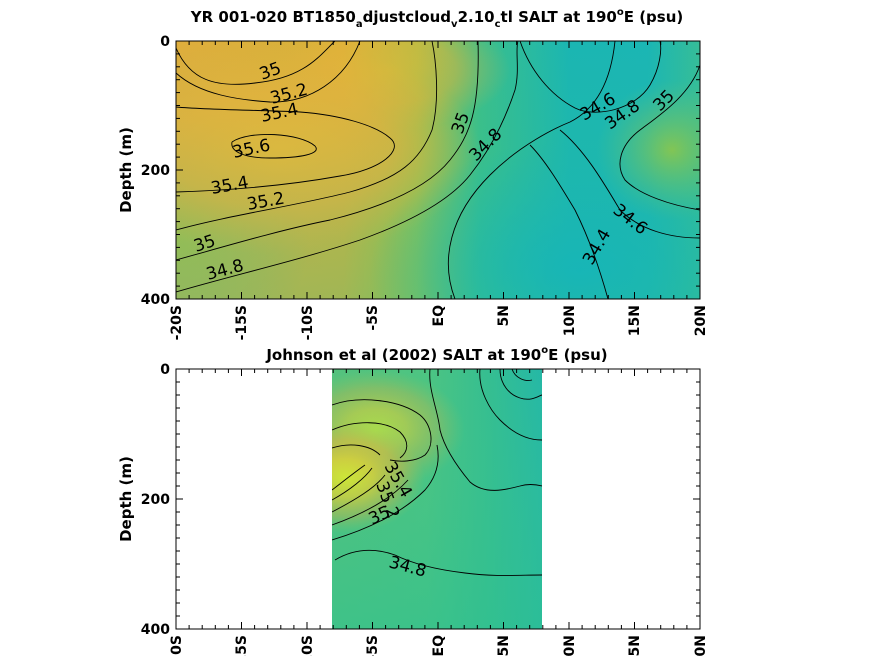  I want to click on top-contour-35.6, so click(274, 146).